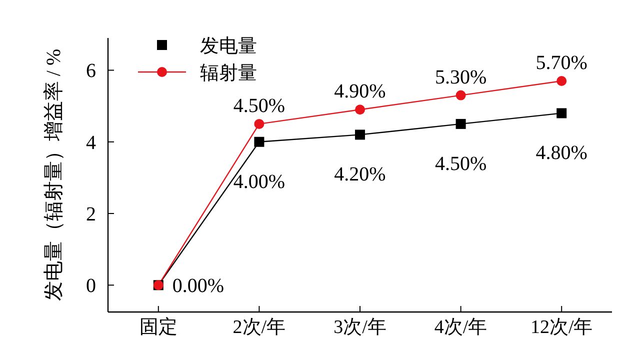  What do you see at coordinates (198, 286) in the screenshot?
I see `data-label: 0.00%` at bounding box center [198, 286].